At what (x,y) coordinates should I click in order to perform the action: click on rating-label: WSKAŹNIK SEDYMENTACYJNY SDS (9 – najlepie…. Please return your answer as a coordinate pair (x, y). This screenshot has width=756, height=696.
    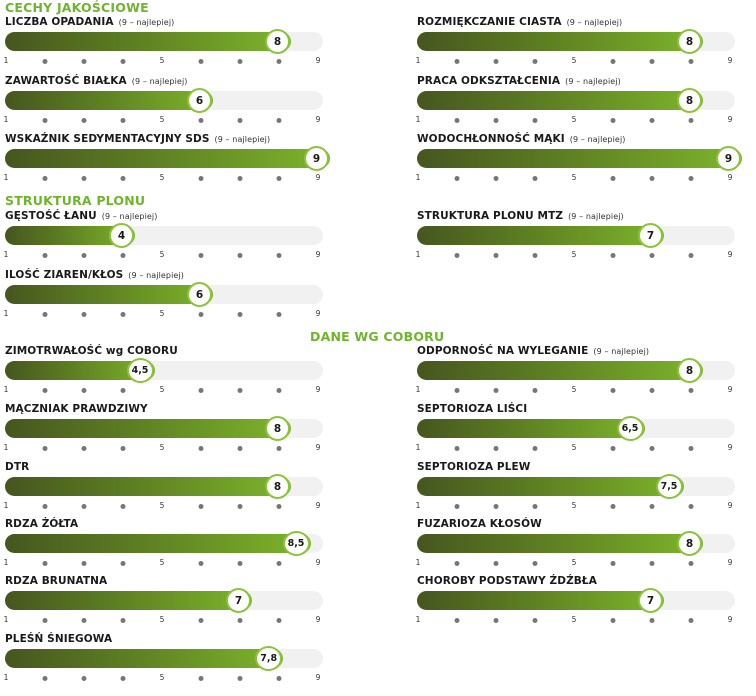
    Looking at the image, I should click on (137, 139).